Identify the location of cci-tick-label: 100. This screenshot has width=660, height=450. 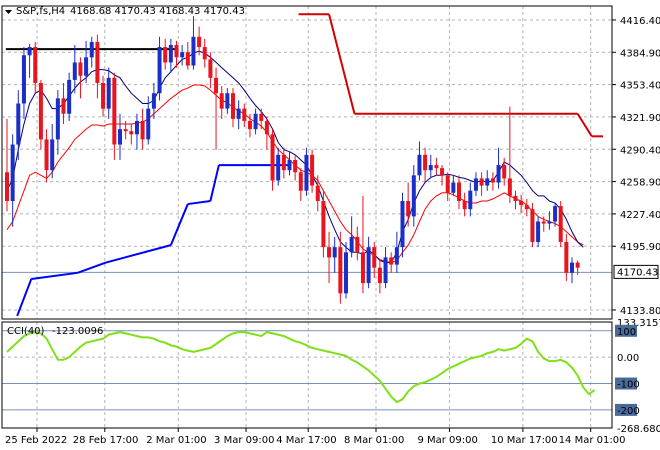
(626, 332).